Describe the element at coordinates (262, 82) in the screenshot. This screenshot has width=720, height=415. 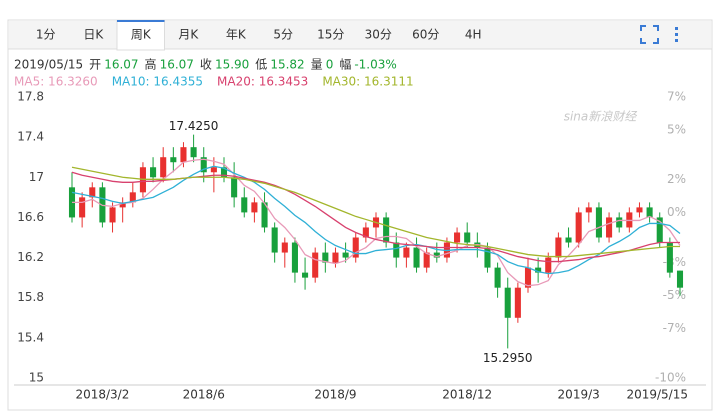
I see `legend-entry: MA20: 16.3453` at that location.